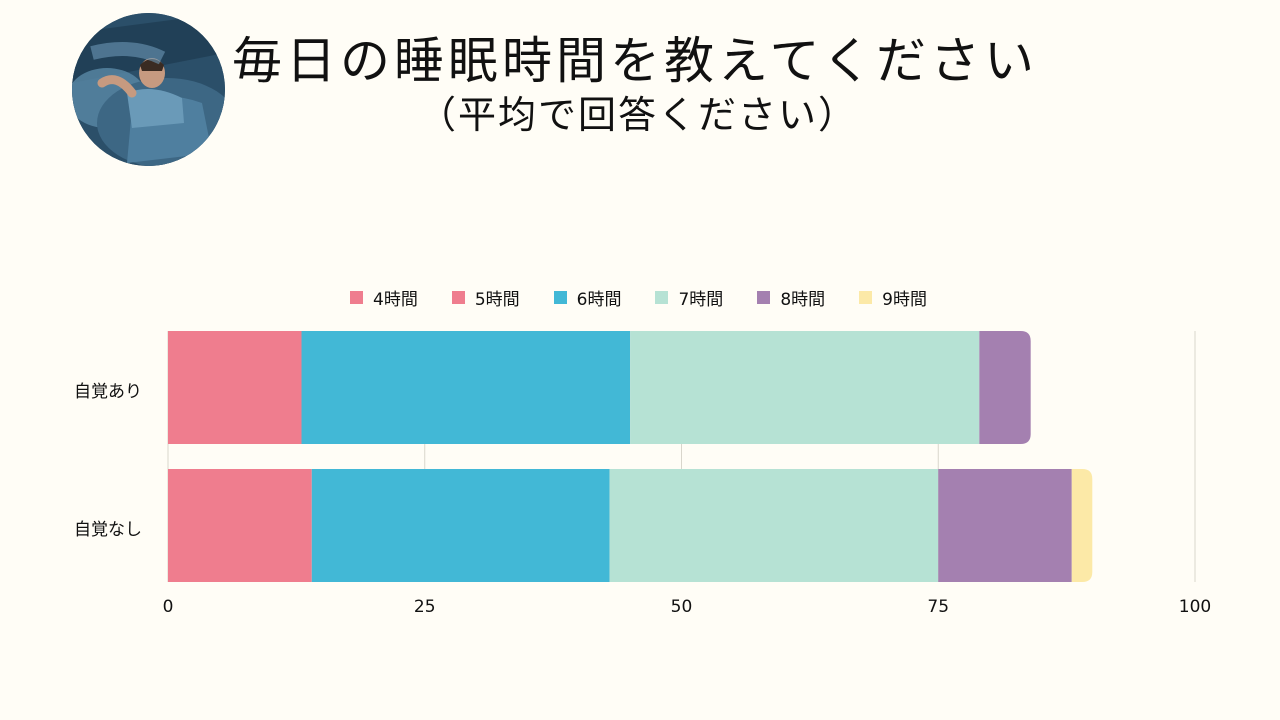  What do you see at coordinates (682, 607) in the screenshot?
I see `x-tick-label: 50` at bounding box center [682, 607].